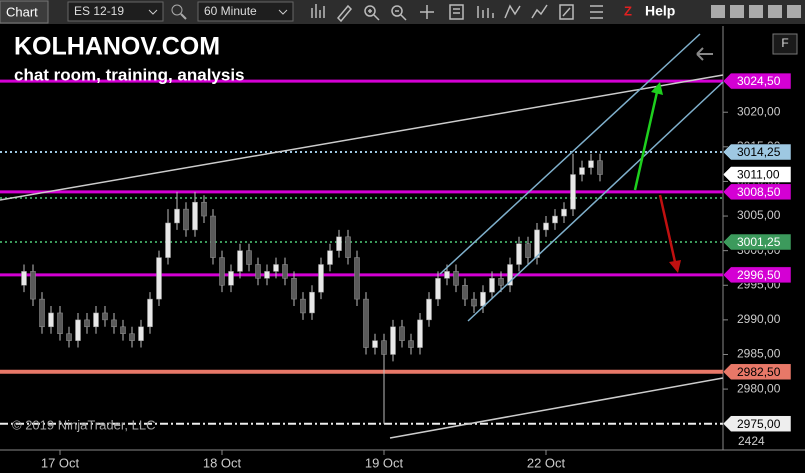 The width and height of the screenshot is (805, 473). I want to click on f-label: F, so click(784, 43).